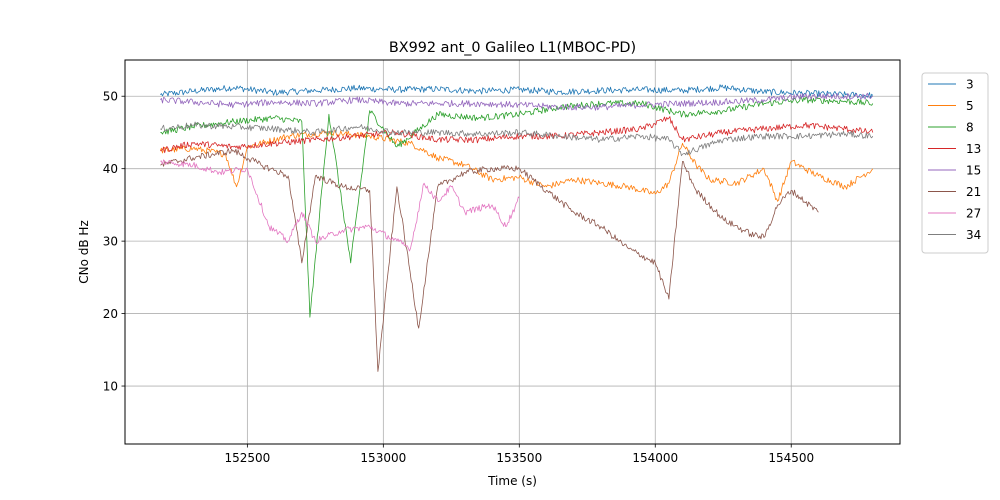 This screenshot has height=500, width=1000. I want to click on legend-label: 27, so click(973, 213).